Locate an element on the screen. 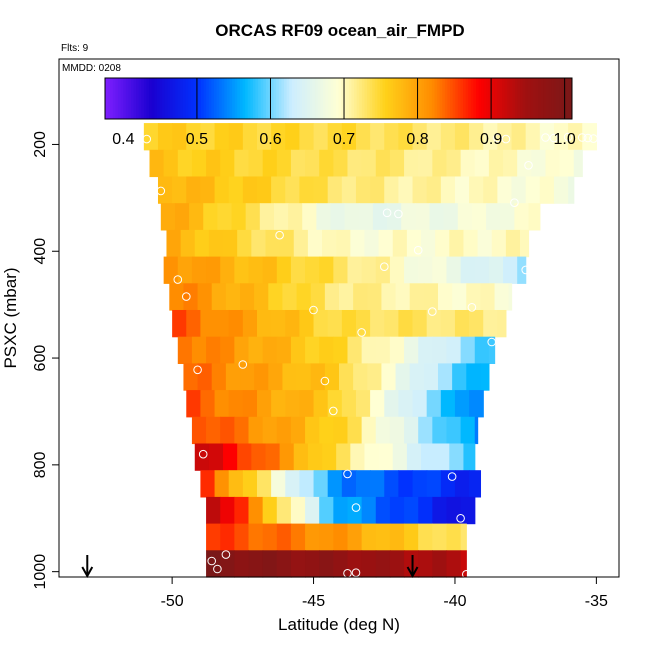 This screenshot has width=650, height=650. colorbar: 0.4 0.5 0.6 0.7 0.8 0.9 1.0 is located at coordinates (340, 112).